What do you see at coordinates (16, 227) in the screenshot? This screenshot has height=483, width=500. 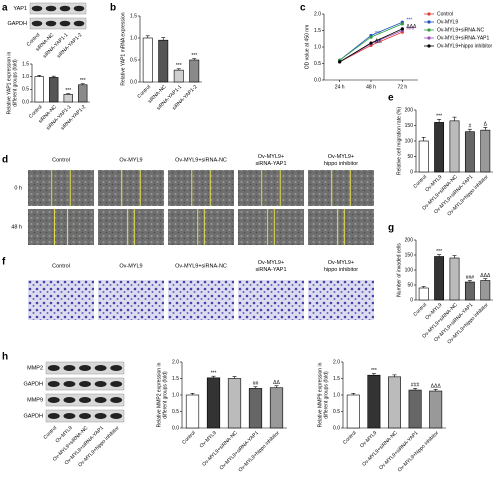 I see `row-label: 48 h` at bounding box center [16, 227].